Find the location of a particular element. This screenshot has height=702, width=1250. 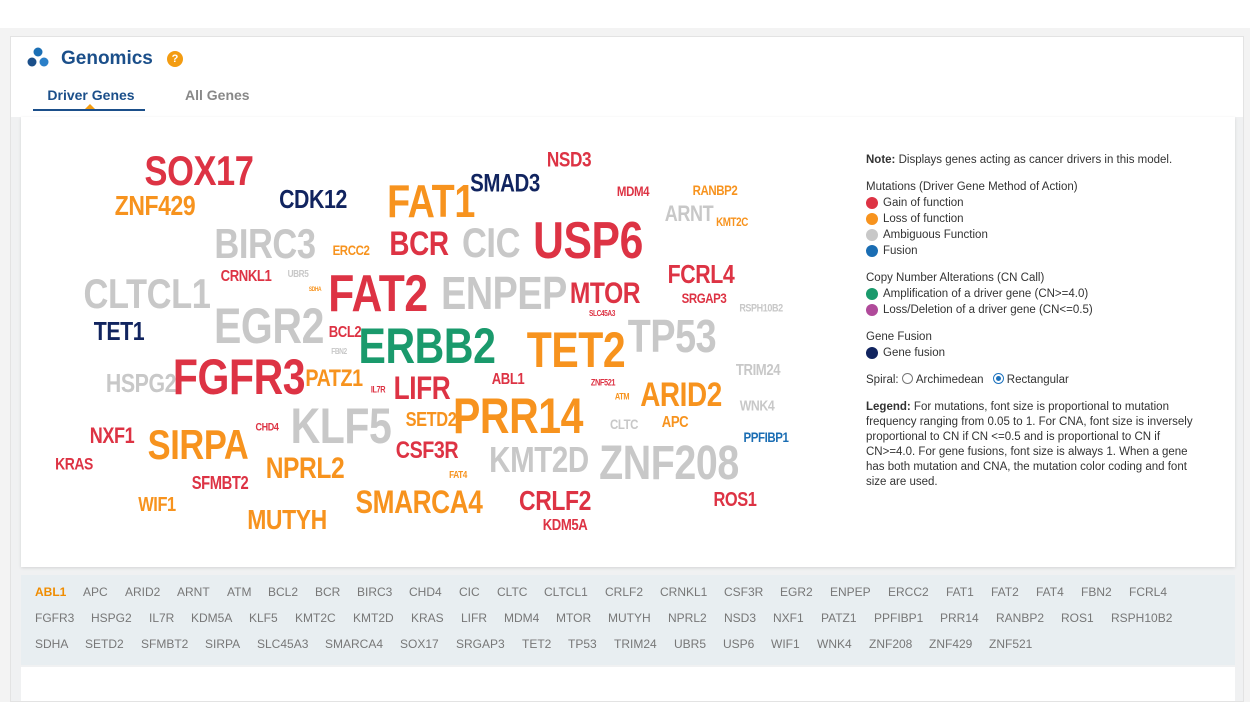

gene-word-nsd3: NSD3 is located at coordinates (569, 160).